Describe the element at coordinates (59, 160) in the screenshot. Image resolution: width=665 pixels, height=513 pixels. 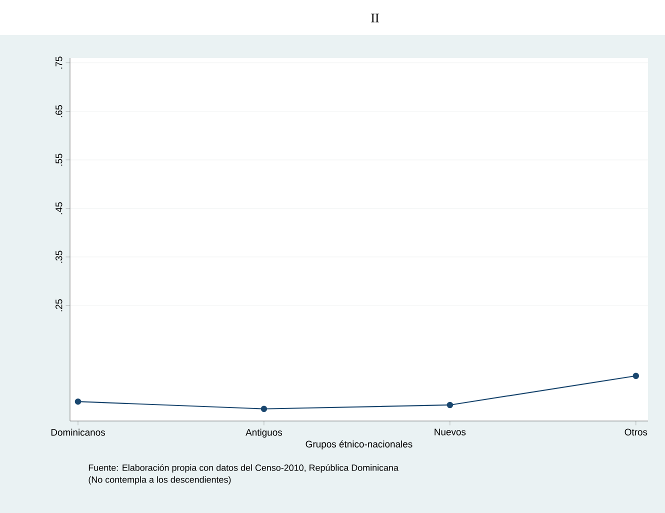
I see `y-tick-label: .55` at that location.